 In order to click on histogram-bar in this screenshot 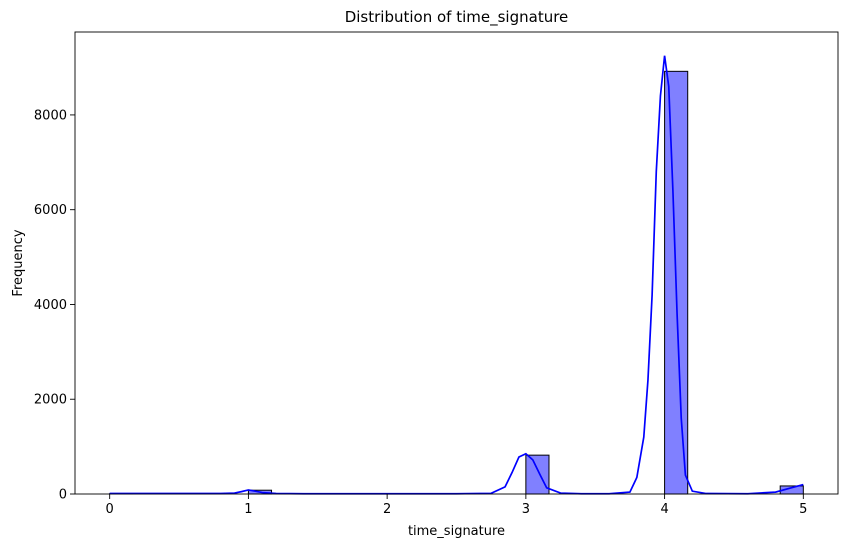, I will do `click(537, 474)`.